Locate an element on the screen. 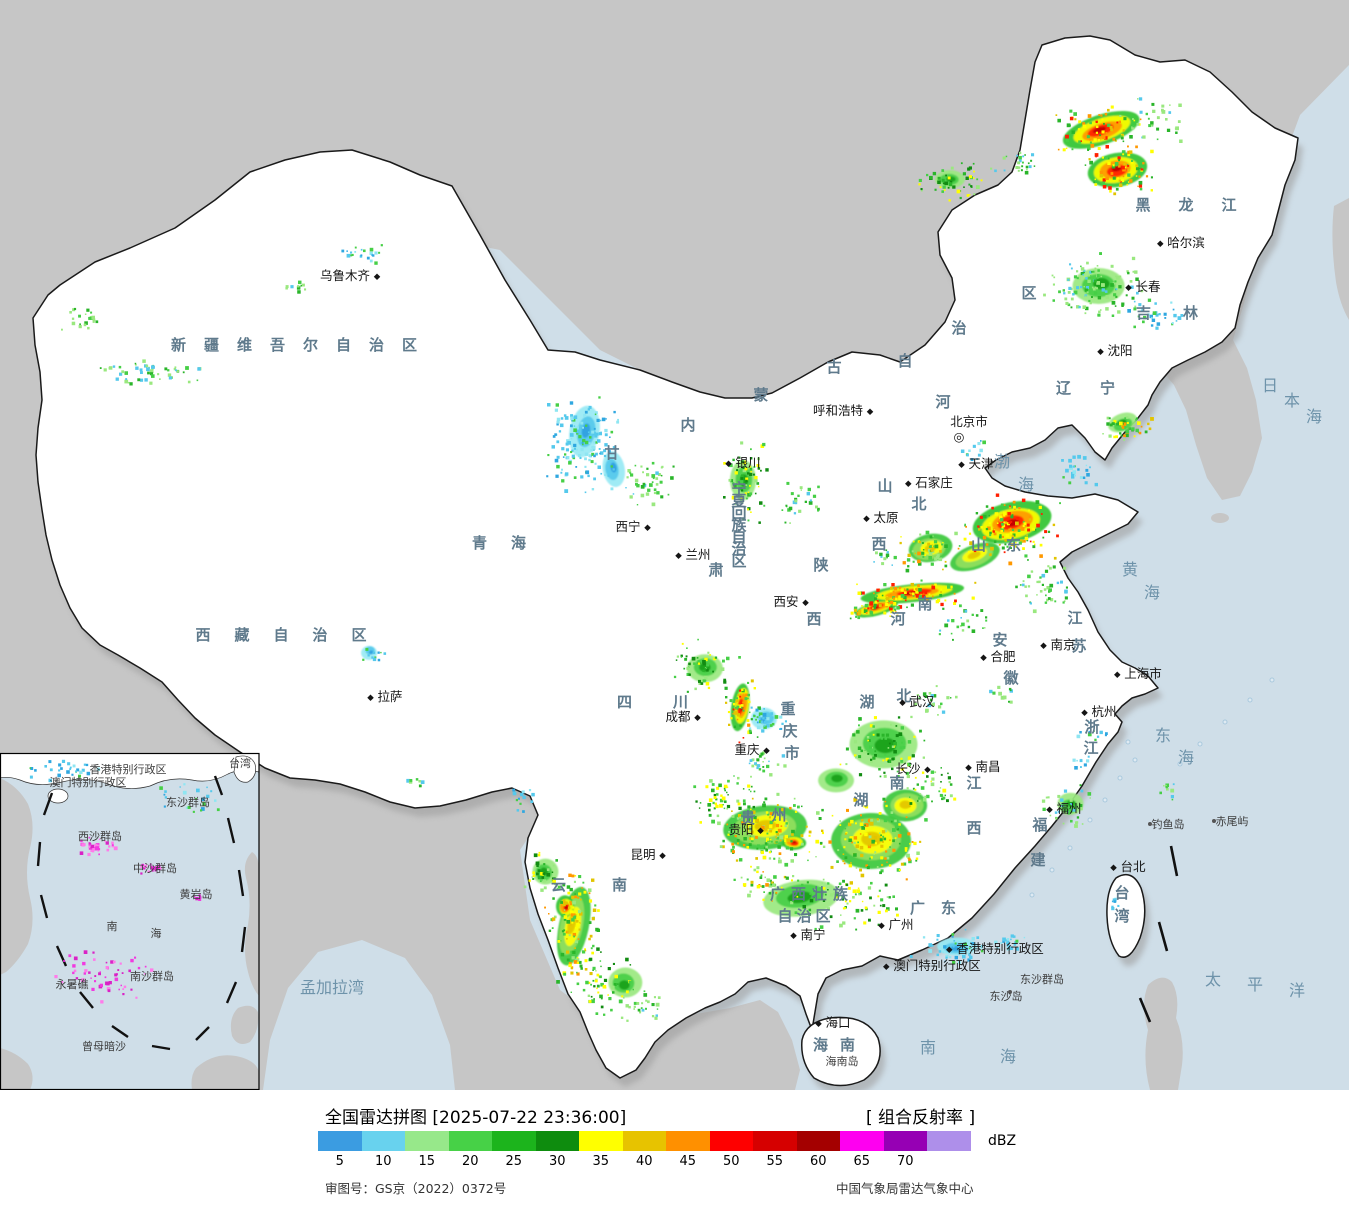 The width and height of the screenshot is (1349, 1208). inset-label: 中沙群岛 is located at coordinates (155, 868).